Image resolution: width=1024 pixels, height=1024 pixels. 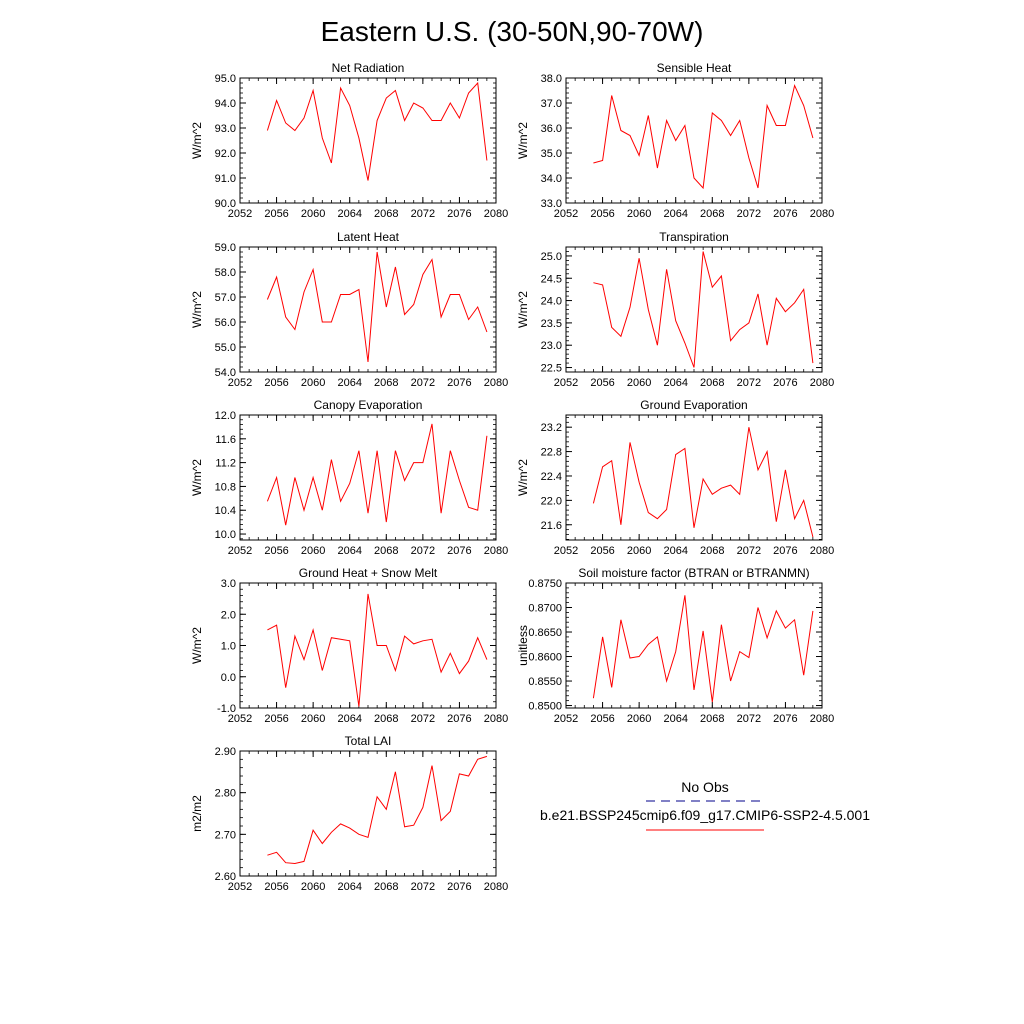 I want to click on panel-title: Transpiration, so click(x=694, y=237).